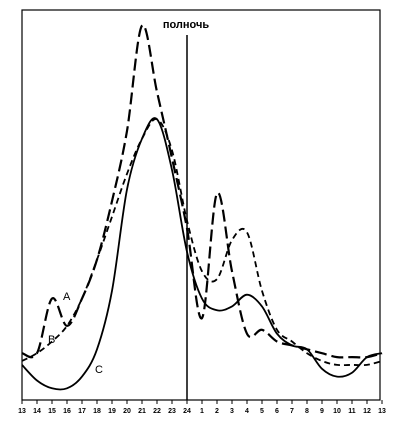 The image size is (400, 431). Describe the element at coordinates (97, 411) in the screenshot. I see `x-tick-label: 18` at that location.